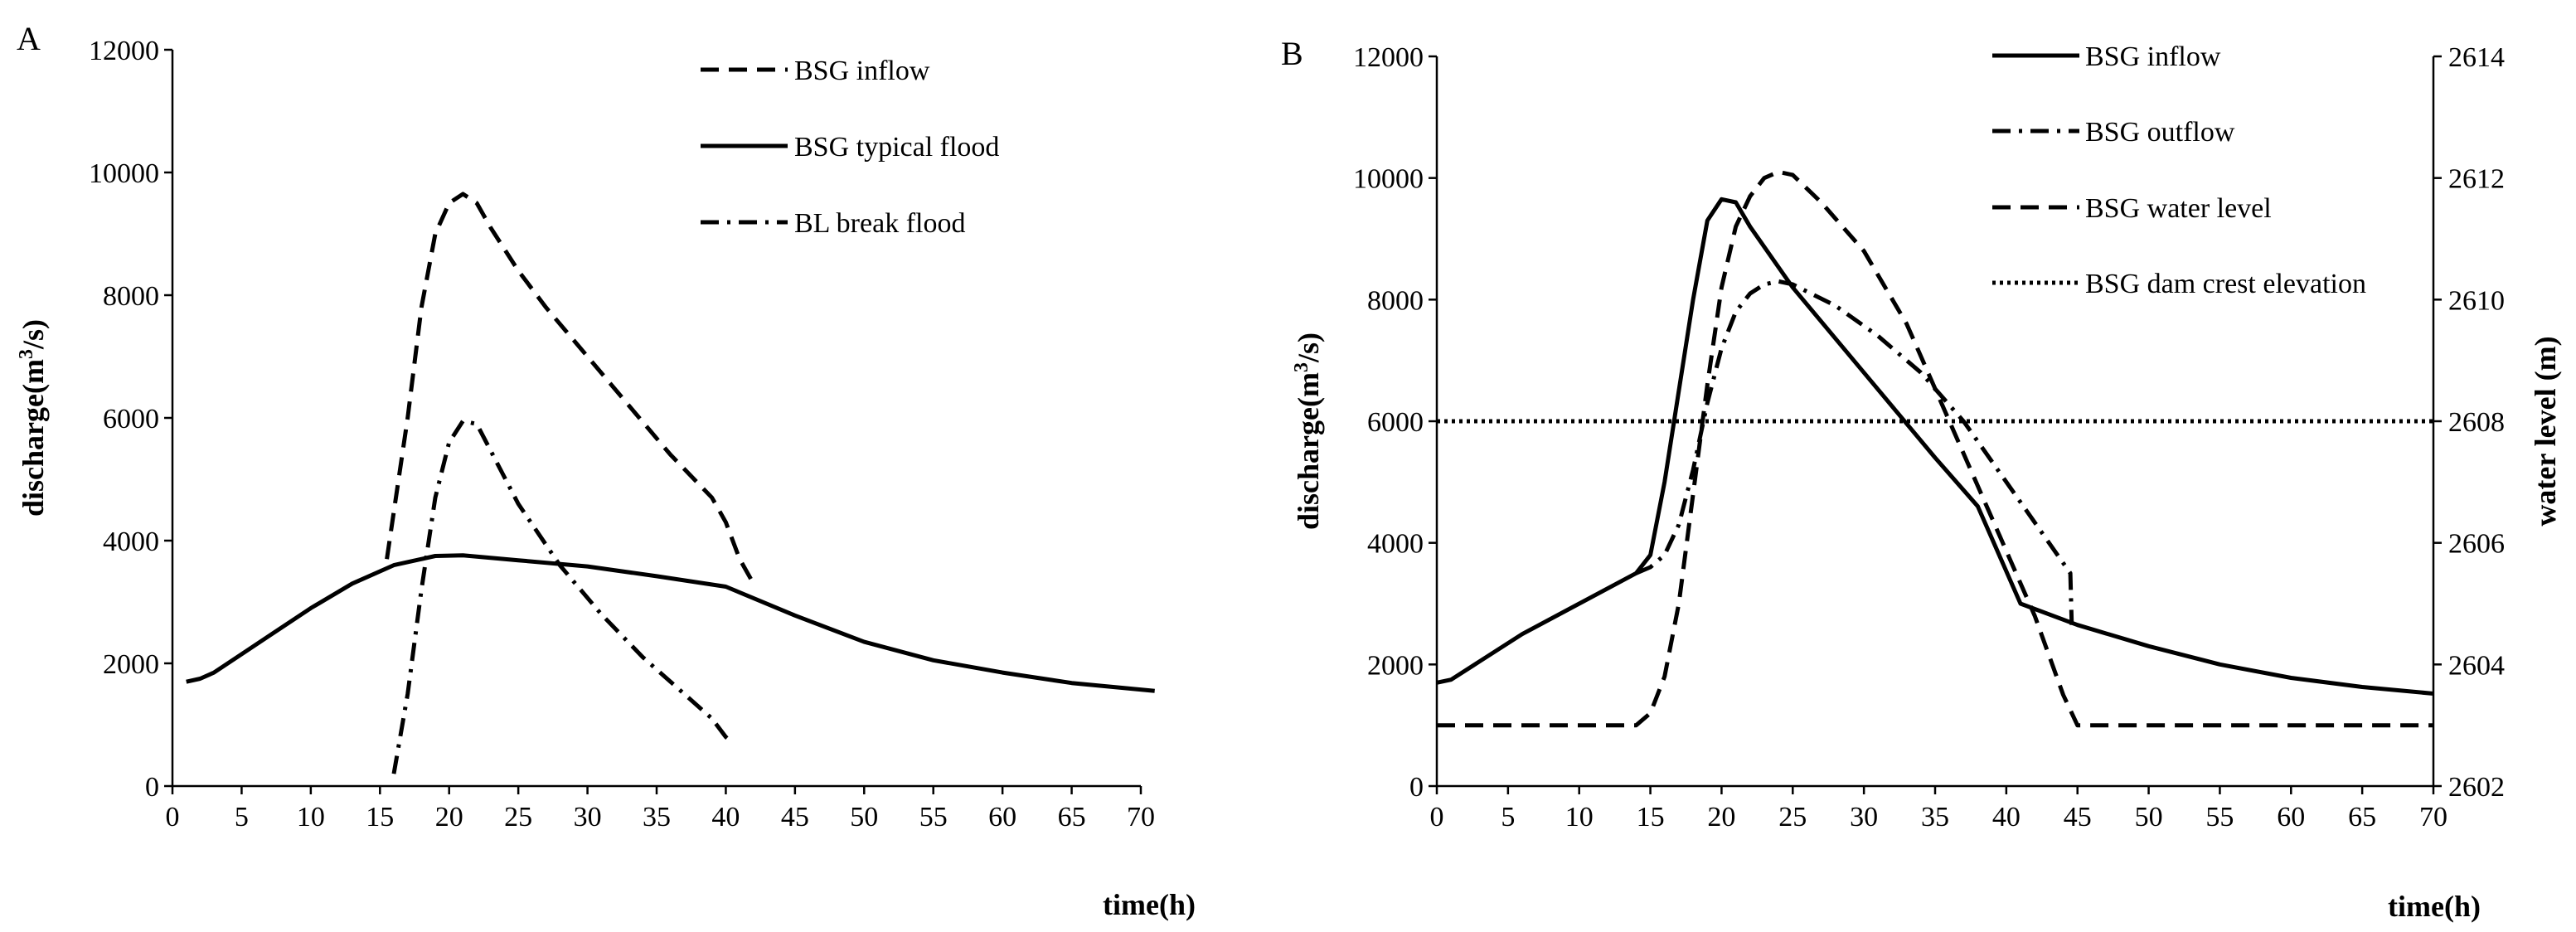  Describe the element at coordinates (2160, 132) in the screenshot. I see `legend-label: BSG outflow` at that location.